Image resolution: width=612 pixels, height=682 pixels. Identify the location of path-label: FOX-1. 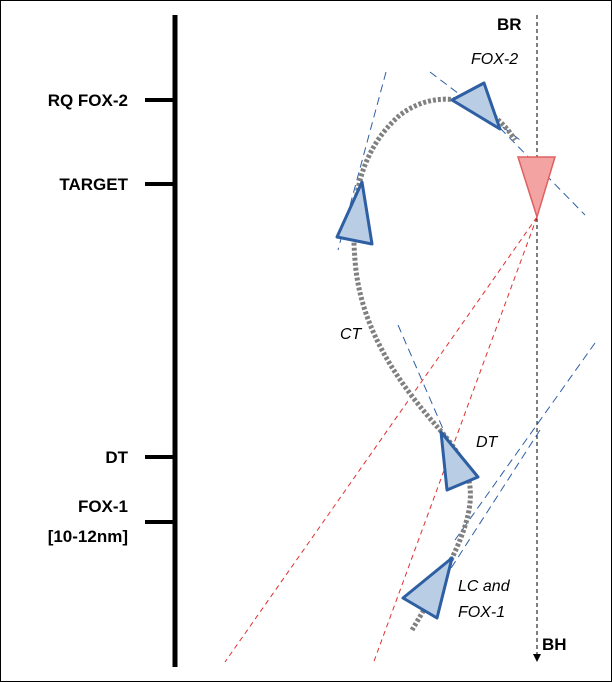
(481, 612).